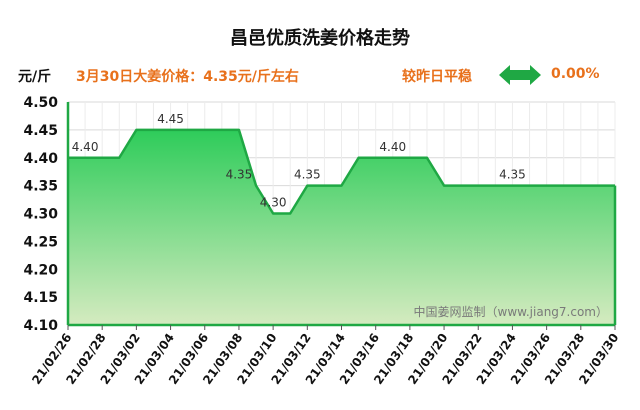 The width and height of the screenshot is (640, 410). I want to click on y-tick-labels: 4.10 4.15 4.20 4.25 4.30 4.35 4.40 4.45 4.50, so click(40, 214).